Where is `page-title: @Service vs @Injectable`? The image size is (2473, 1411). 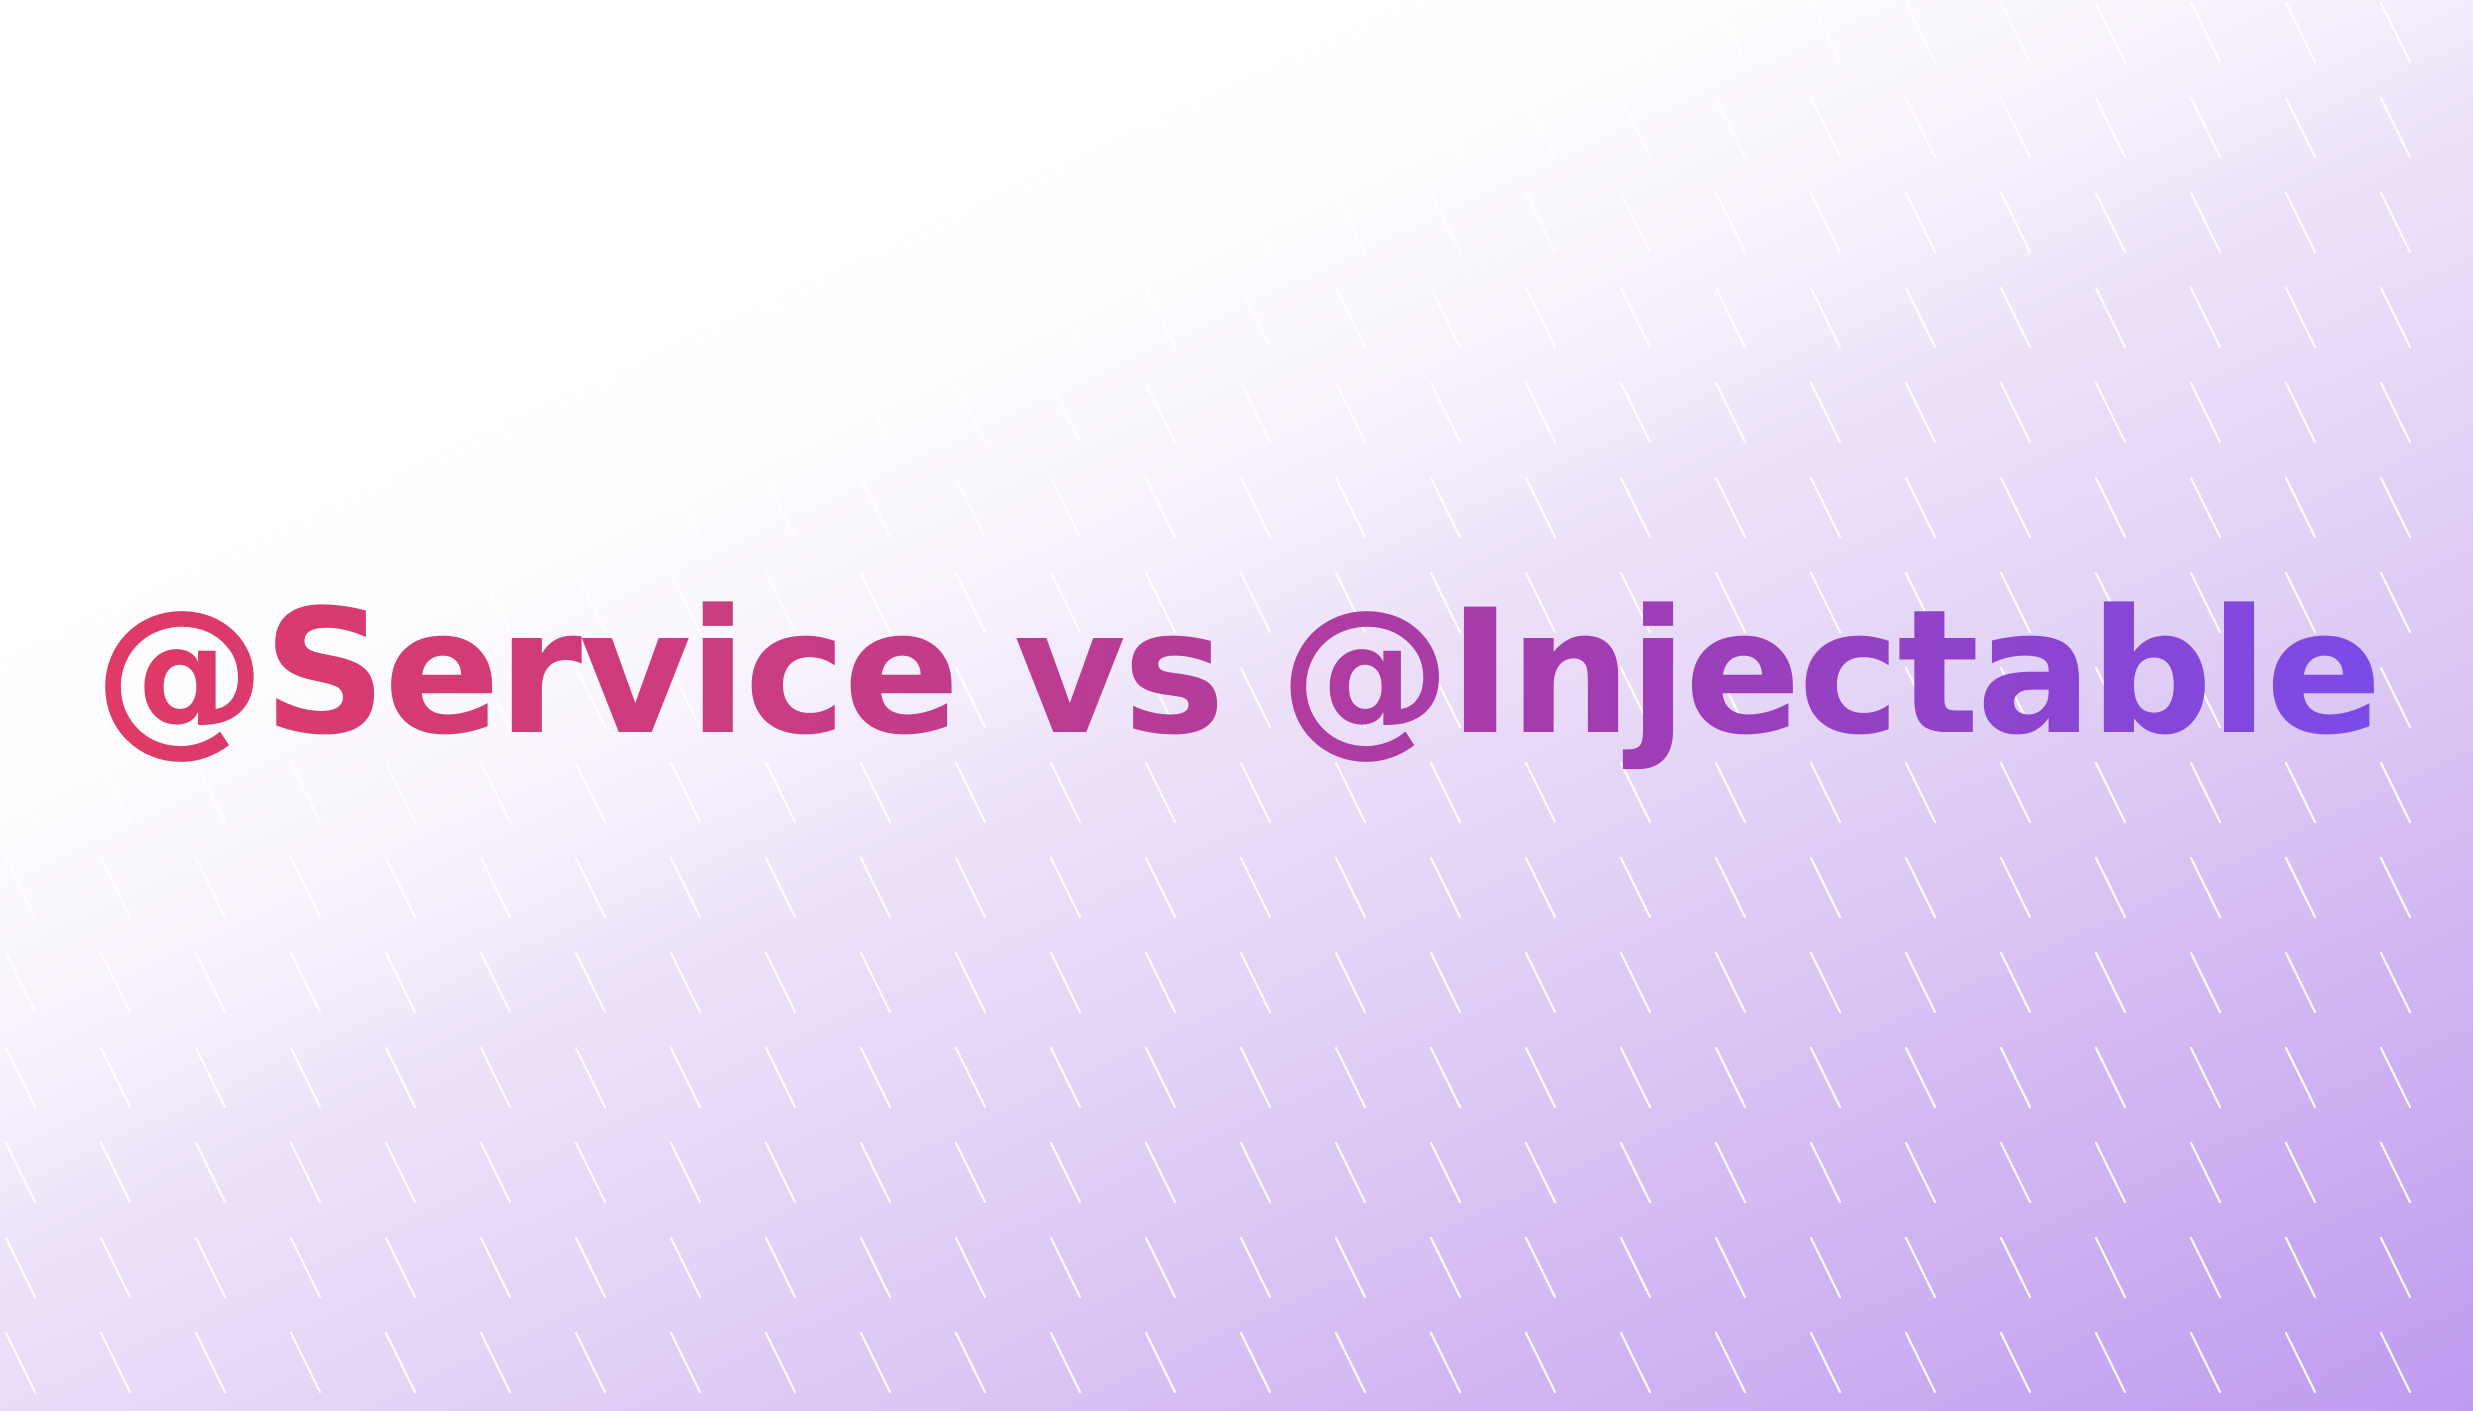
page-title: @Service vs @Injectable is located at coordinates (1238, 673).